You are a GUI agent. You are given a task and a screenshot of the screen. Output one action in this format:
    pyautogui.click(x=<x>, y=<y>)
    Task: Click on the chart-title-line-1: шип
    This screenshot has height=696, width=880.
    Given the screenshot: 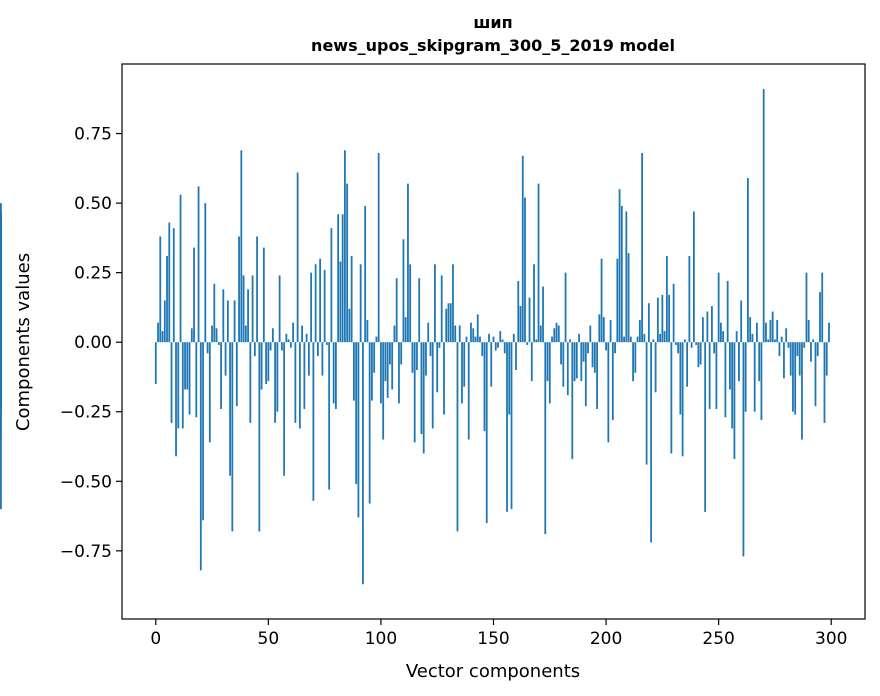 What is the action you would take?
    pyautogui.click(x=492, y=22)
    